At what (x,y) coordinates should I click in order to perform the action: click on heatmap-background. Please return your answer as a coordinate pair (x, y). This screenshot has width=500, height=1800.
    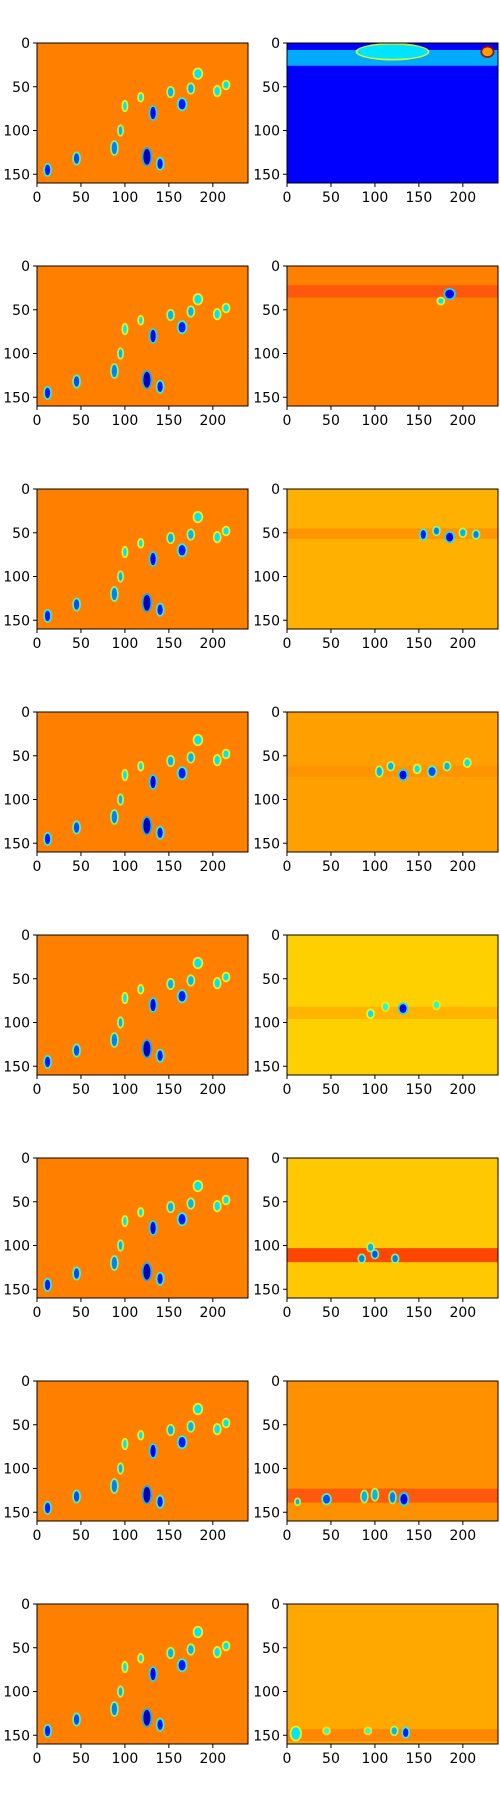
    Looking at the image, I should click on (392, 113).